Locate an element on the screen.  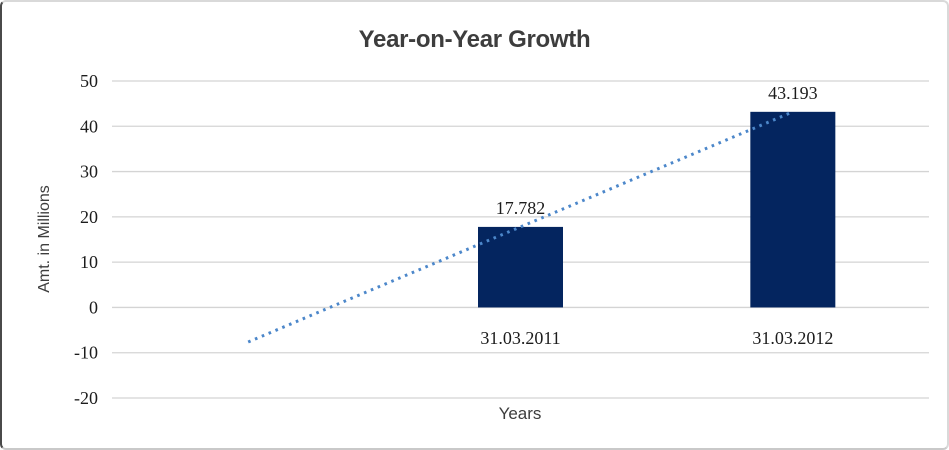
y-tick-label: 10 is located at coordinates (89, 262).